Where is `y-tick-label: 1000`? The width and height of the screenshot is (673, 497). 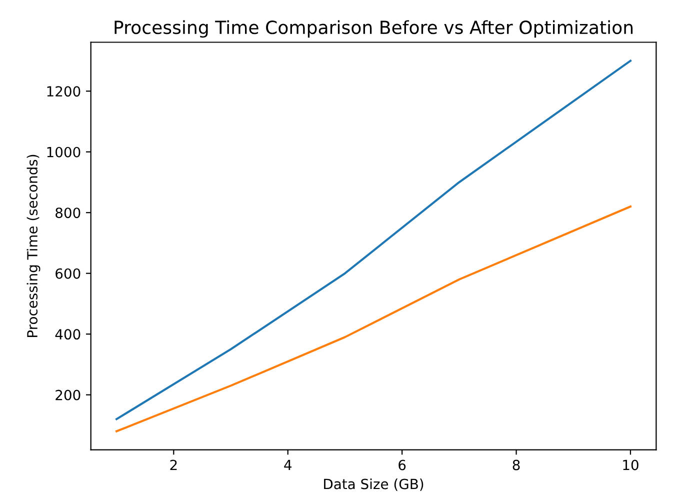
y-tick-label: 1000 is located at coordinates (63, 152).